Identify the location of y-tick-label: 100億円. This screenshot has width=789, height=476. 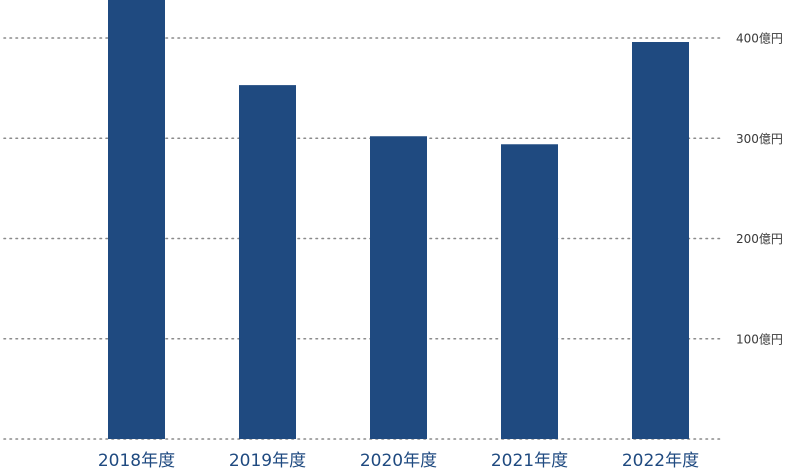
(759, 339).